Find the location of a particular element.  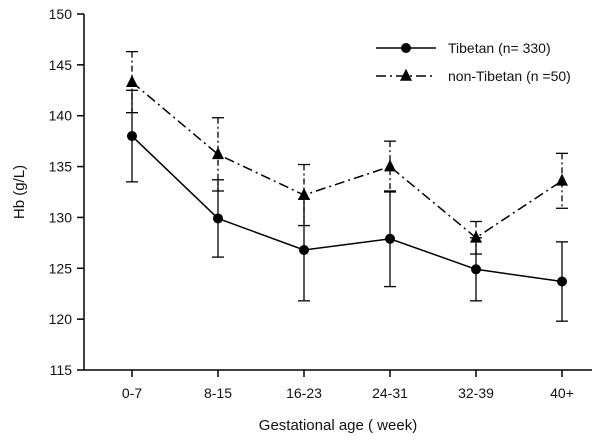

x-tick-label: 8-15 is located at coordinates (218, 393).